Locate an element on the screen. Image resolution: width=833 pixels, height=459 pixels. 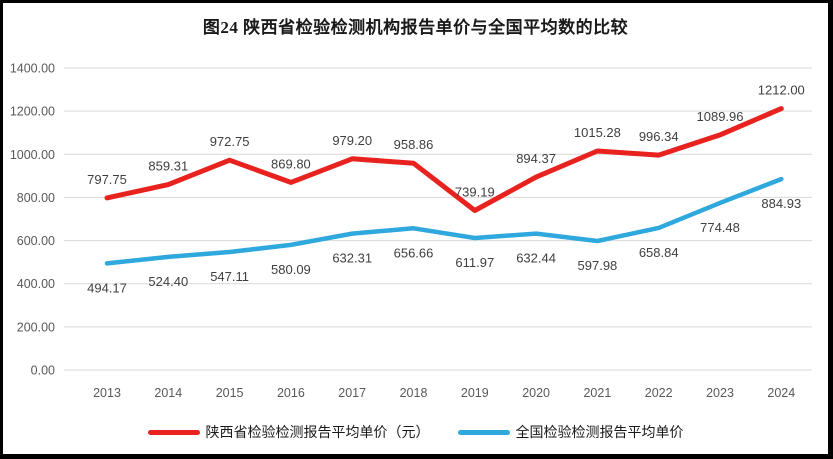
data-label: 524.40 is located at coordinates (168, 281).